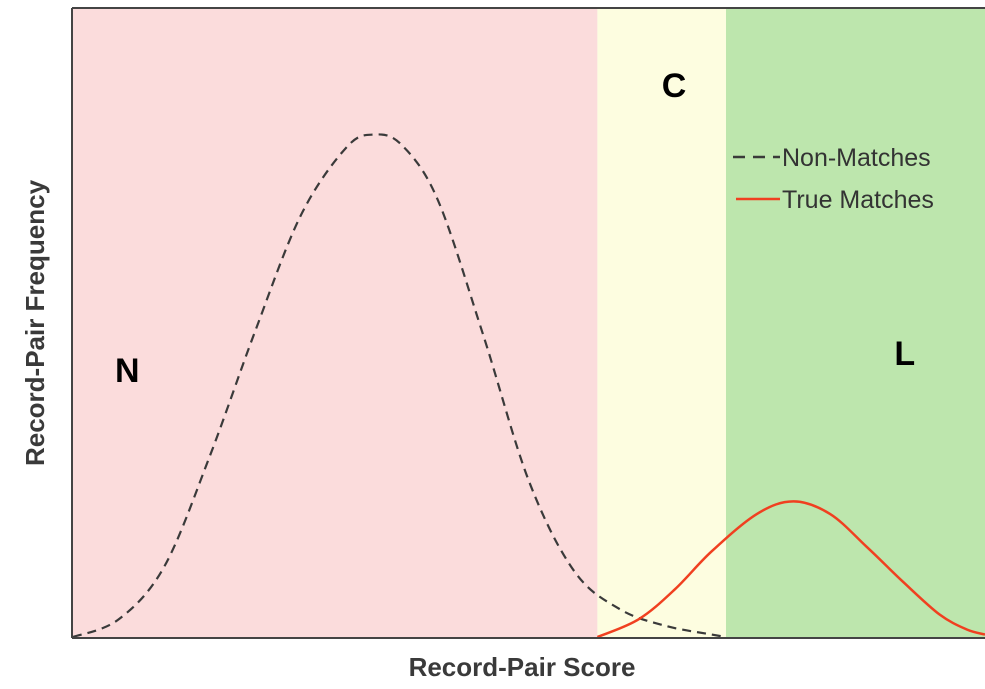 The image size is (985, 689). I want to click on legend: Non-Matches True Matches, so click(833, 179).